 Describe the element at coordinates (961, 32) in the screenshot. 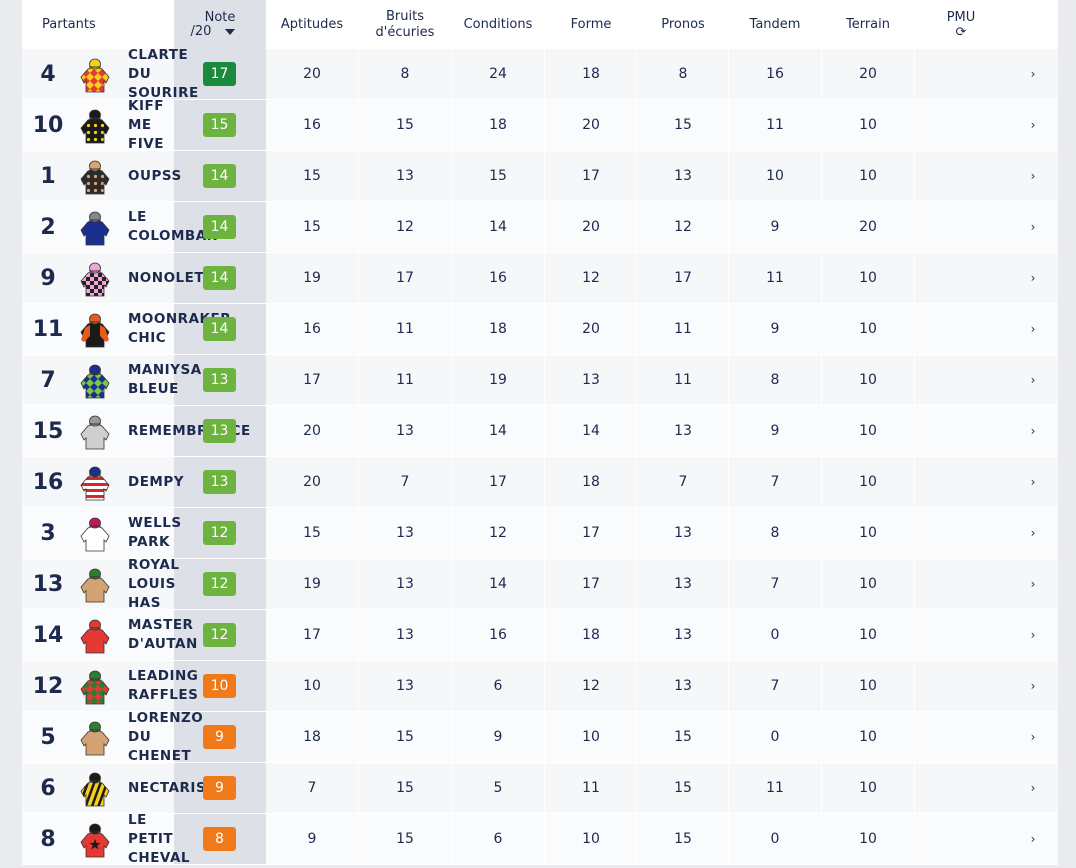

I see `refresh-icon: ⟳` at that location.